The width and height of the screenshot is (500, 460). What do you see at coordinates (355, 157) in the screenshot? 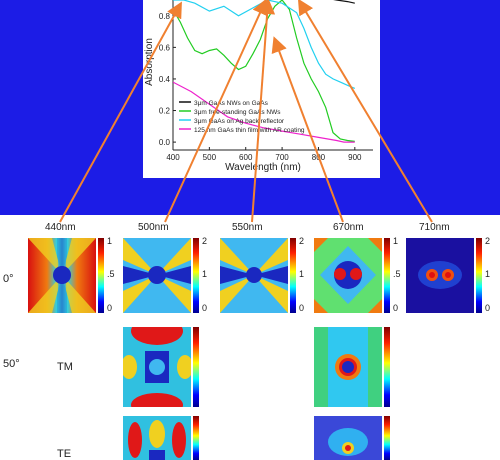
I see `x-tick-label-5: 900` at bounding box center [355, 157].